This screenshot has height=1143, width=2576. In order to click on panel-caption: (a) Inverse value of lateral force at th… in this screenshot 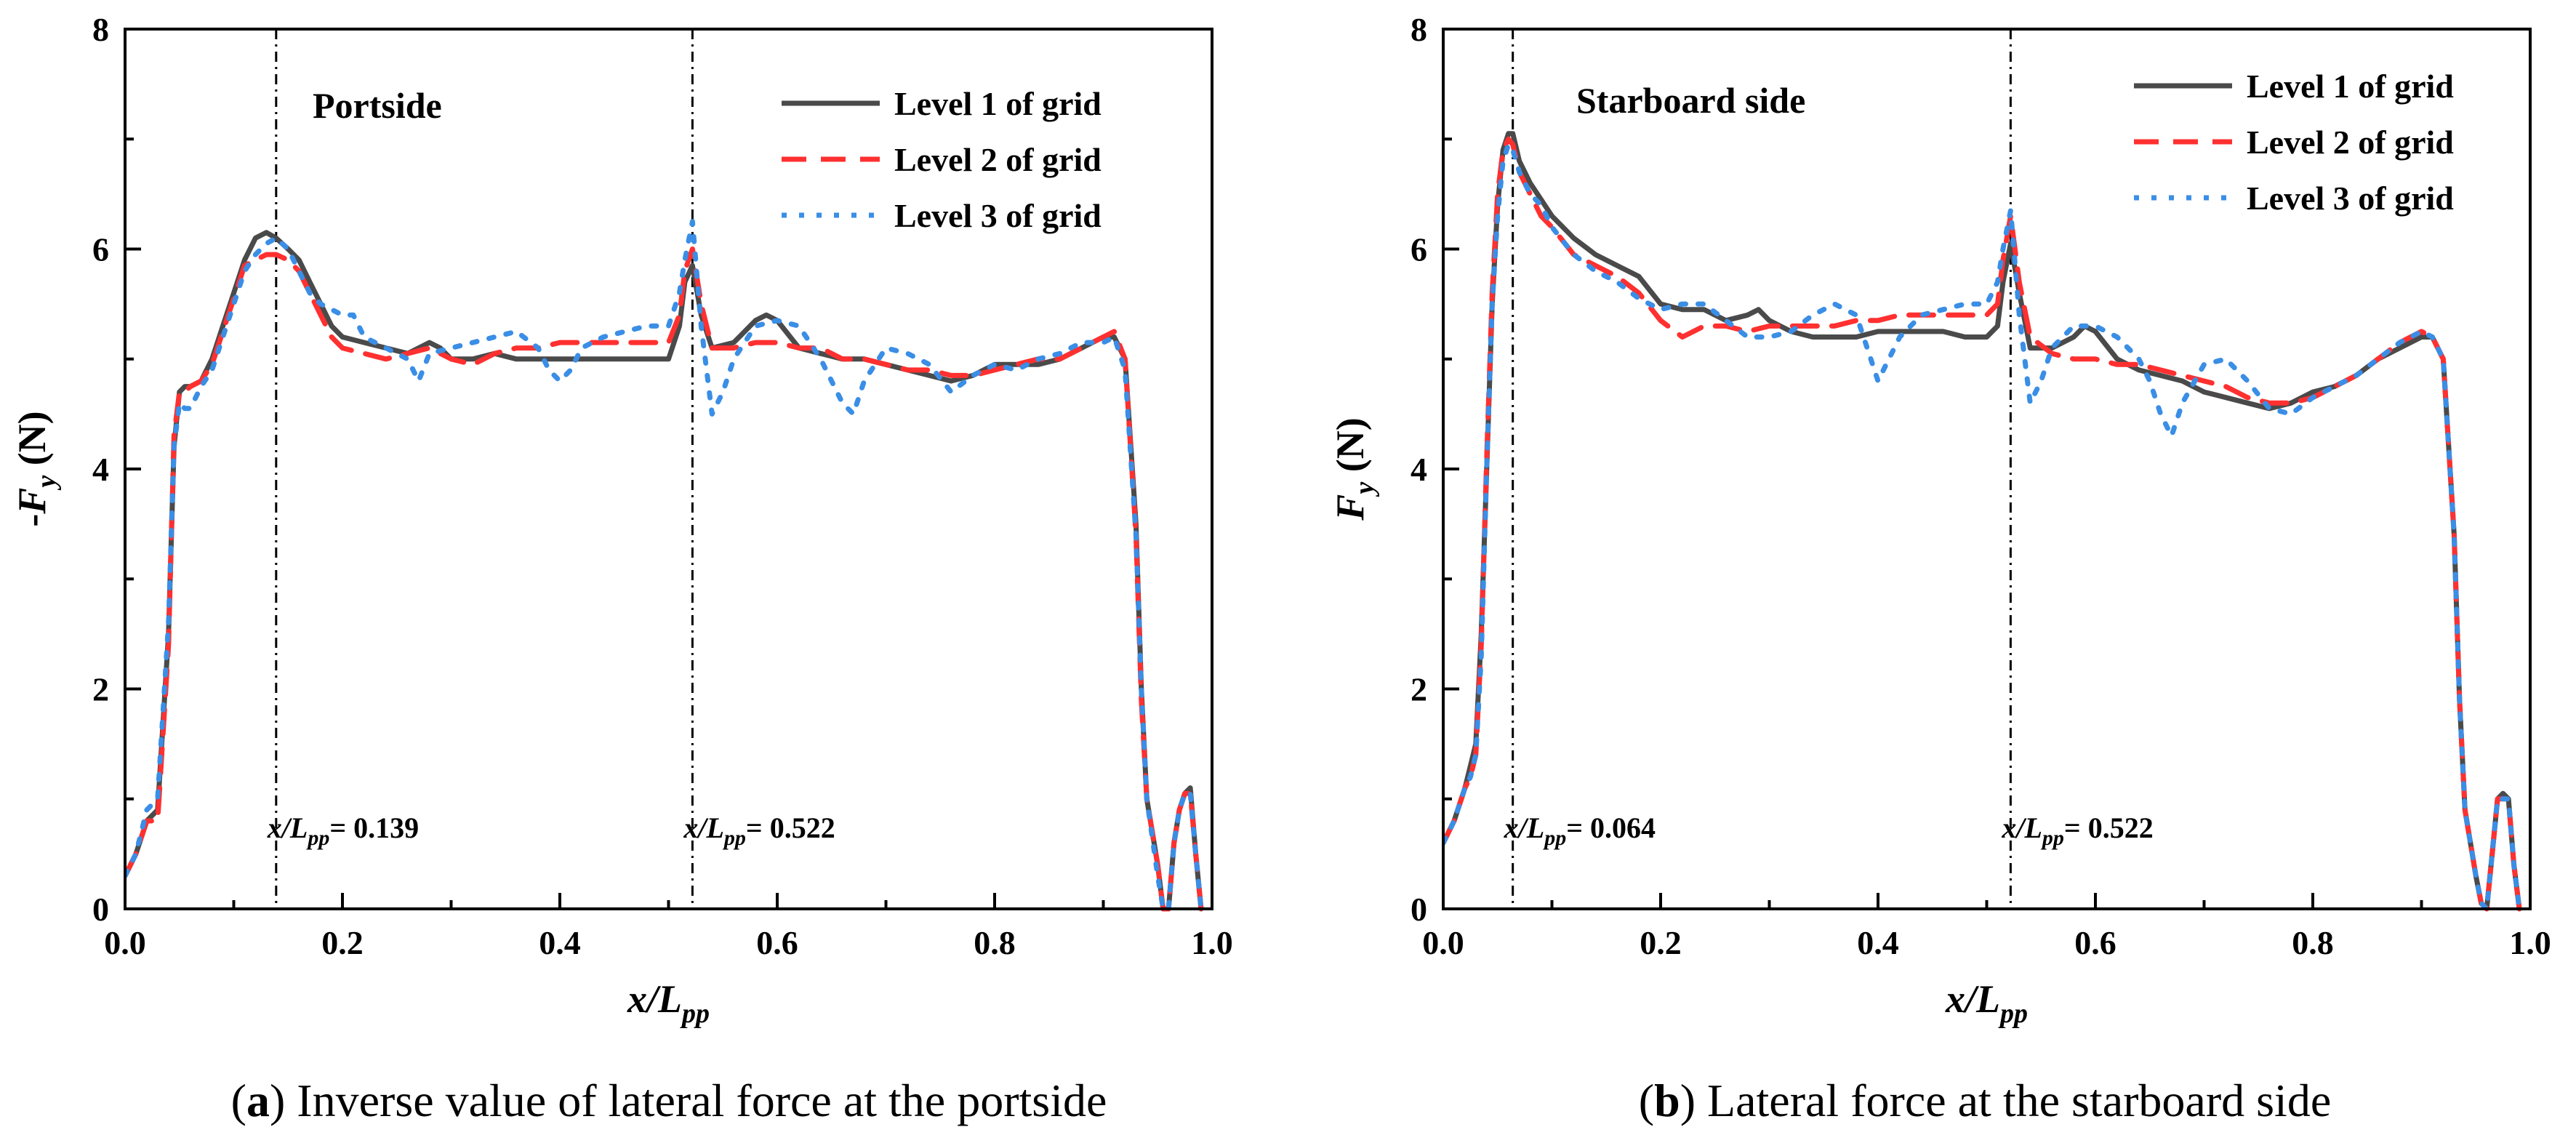, I will do `click(669, 1100)`.